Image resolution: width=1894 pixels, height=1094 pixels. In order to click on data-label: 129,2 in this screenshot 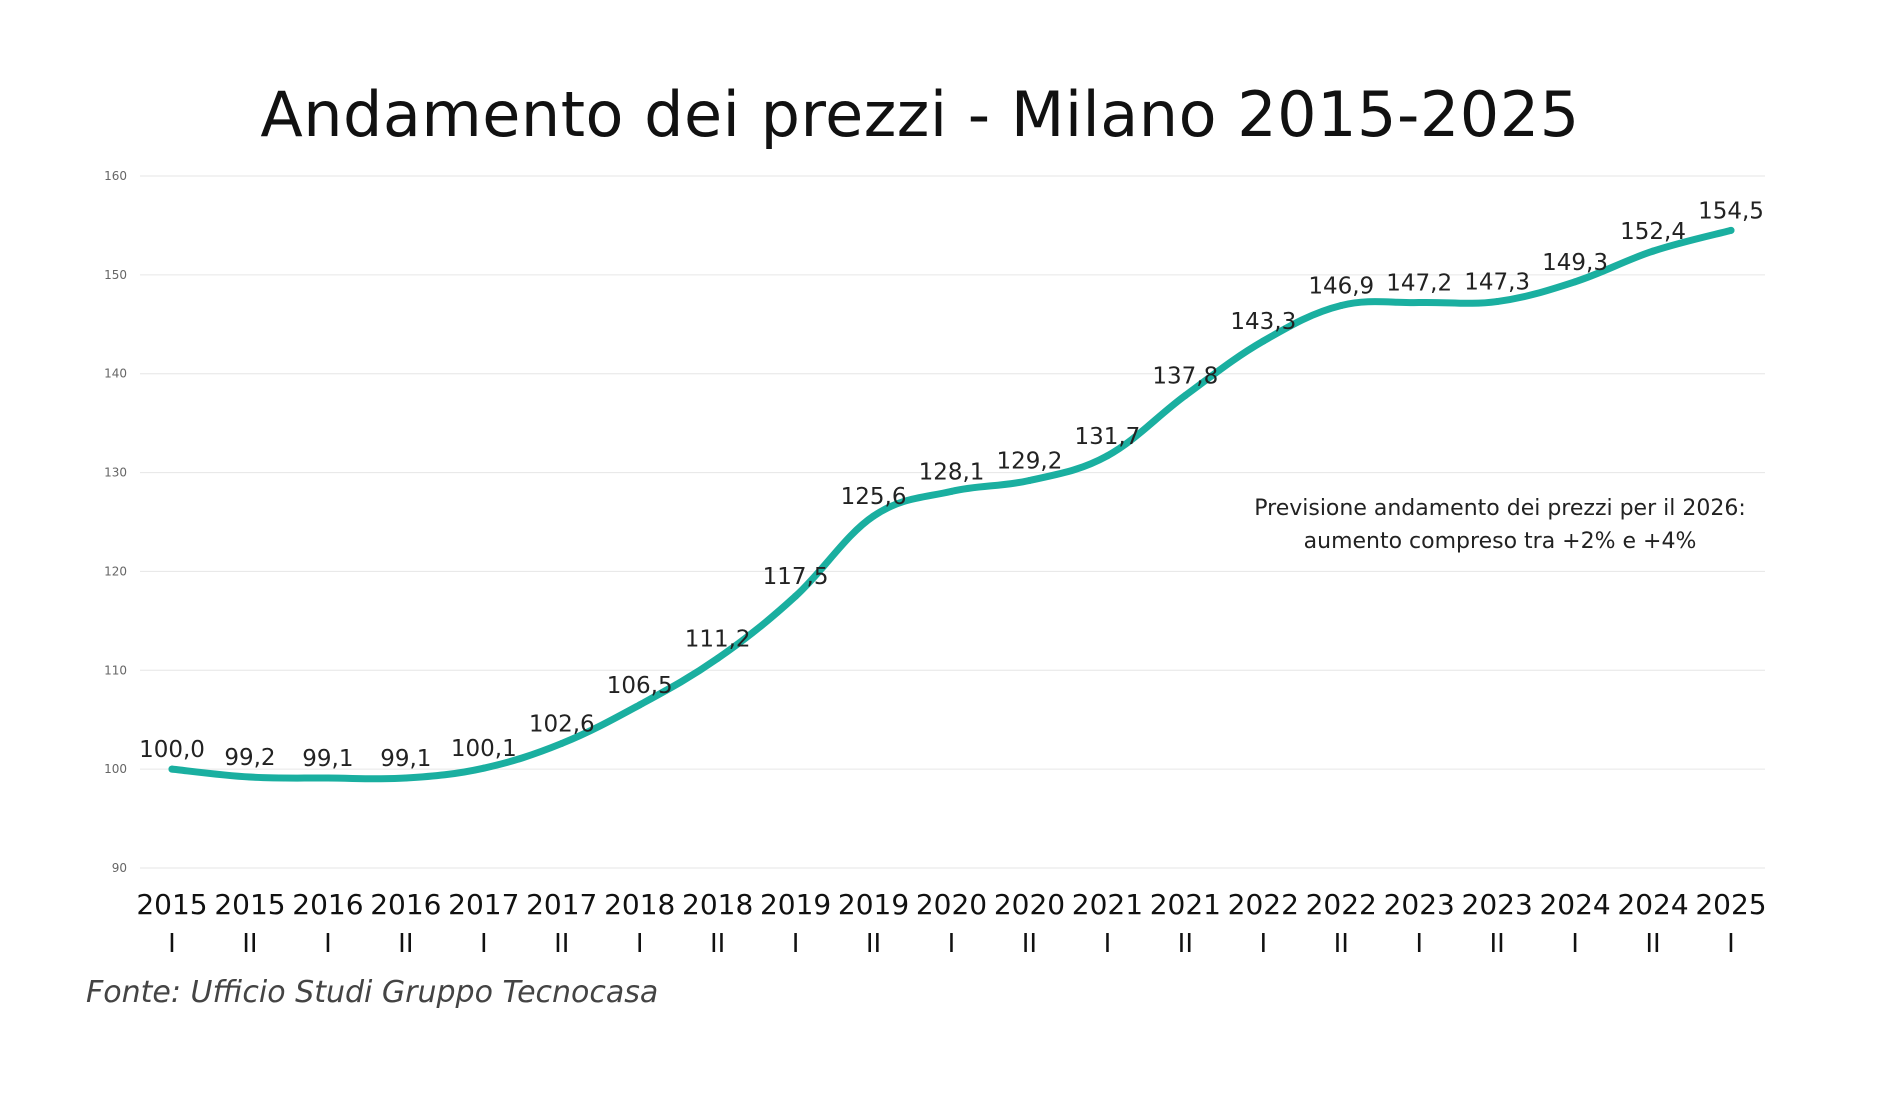, I will do `click(1030, 461)`.